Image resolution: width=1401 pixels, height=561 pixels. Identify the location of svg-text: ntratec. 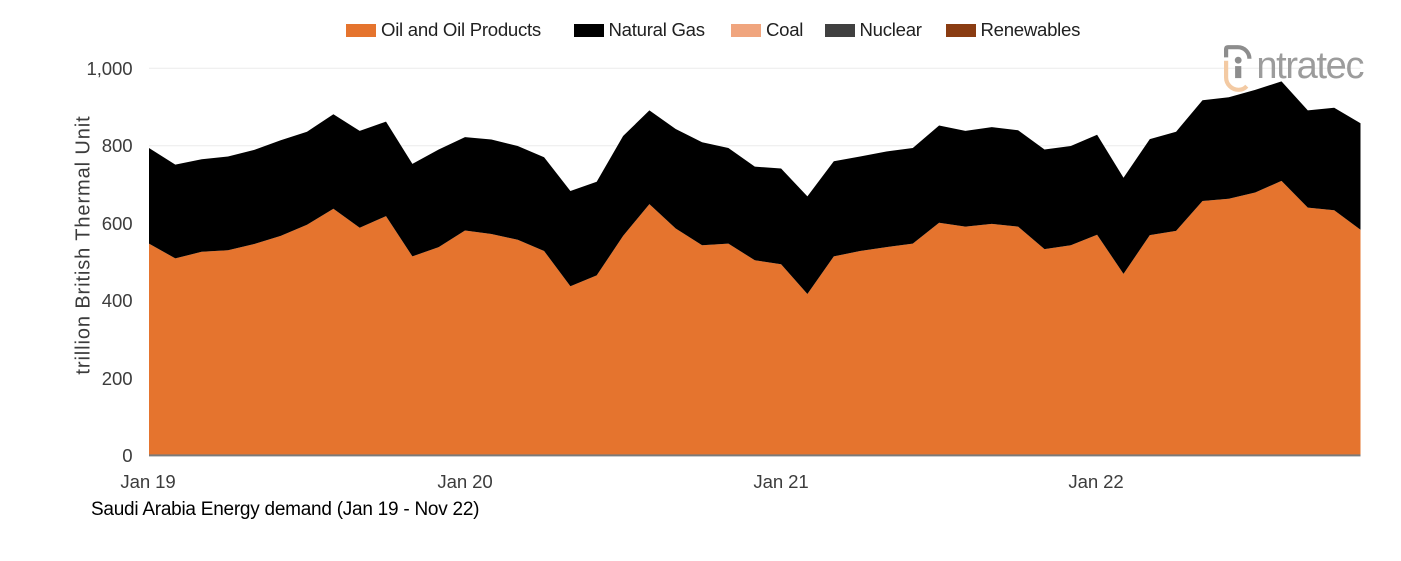
(1309, 66).